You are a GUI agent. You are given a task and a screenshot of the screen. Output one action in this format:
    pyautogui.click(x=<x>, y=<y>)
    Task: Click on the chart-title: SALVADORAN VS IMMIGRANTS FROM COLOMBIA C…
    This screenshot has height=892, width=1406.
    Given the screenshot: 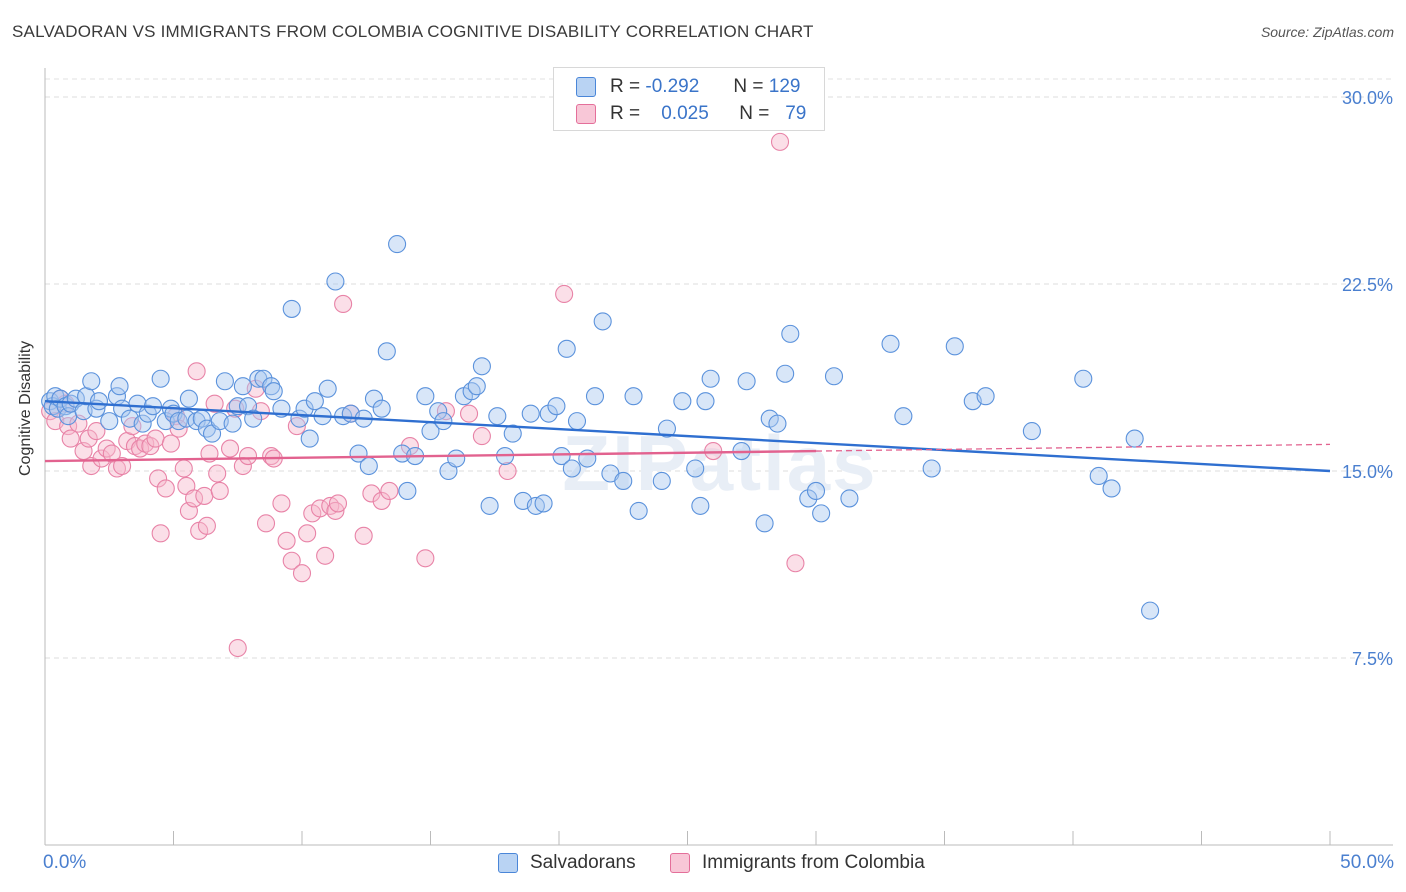 What is the action you would take?
    pyautogui.click(x=413, y=31)
    